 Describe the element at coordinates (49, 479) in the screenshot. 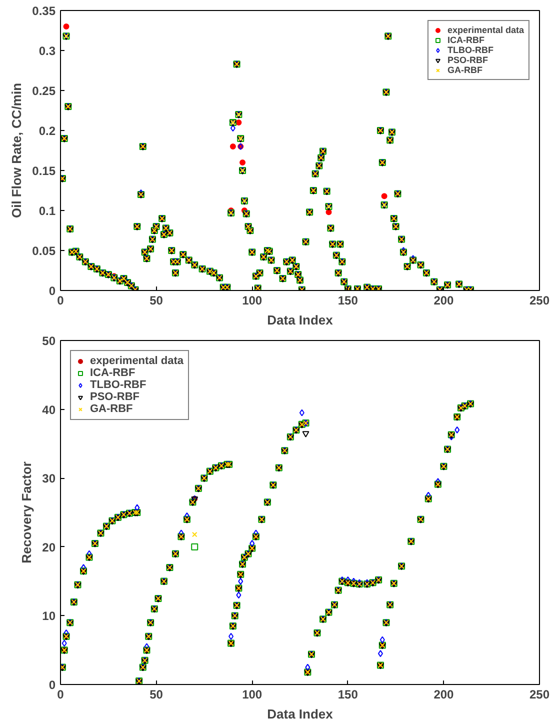

I see `y-tick-label: 30` at that location.